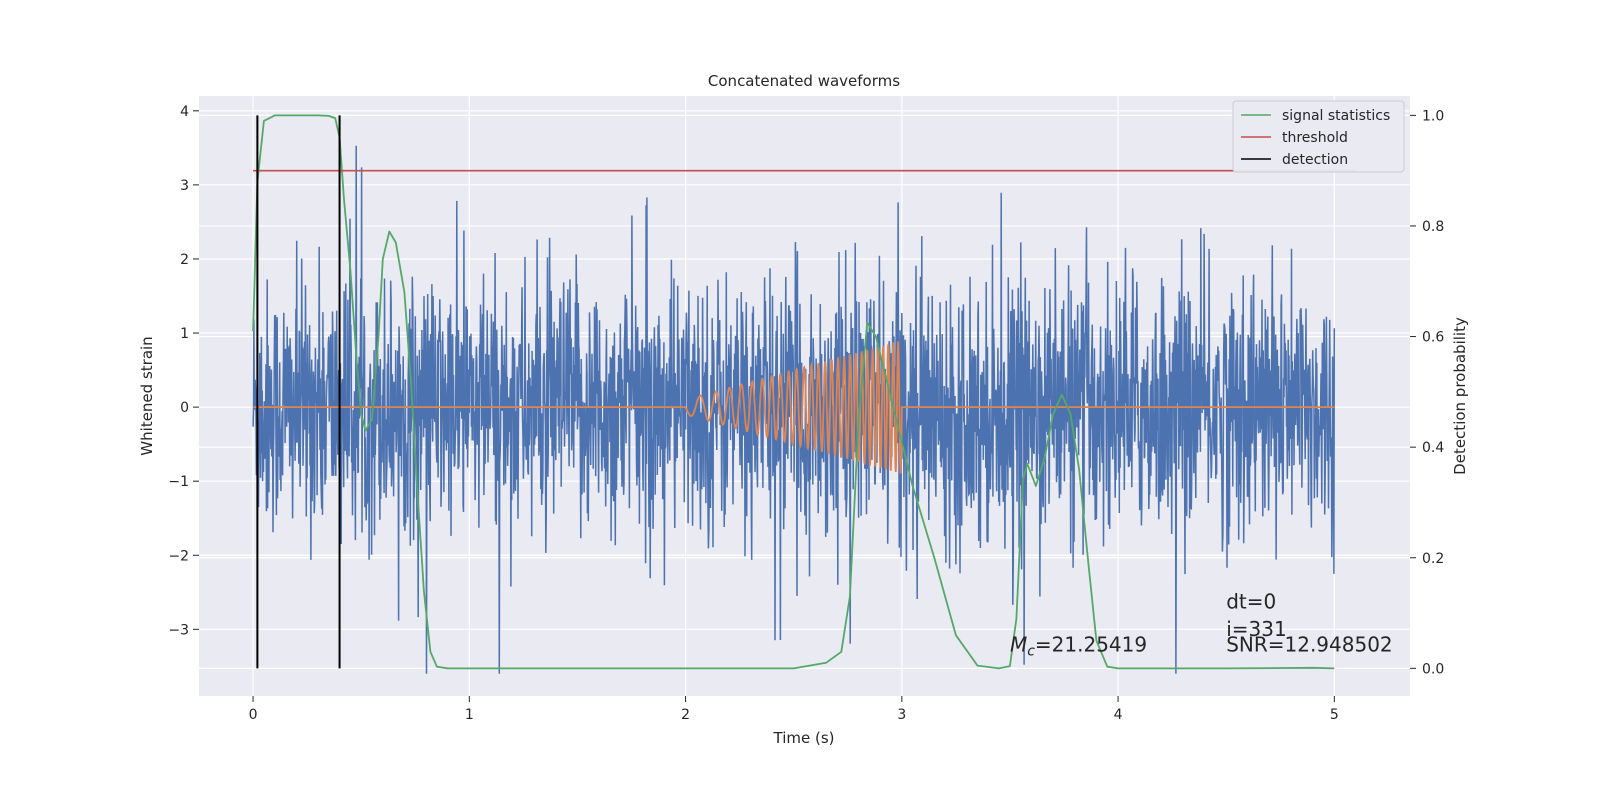 This screenshot has height=800, width=1600. Describe the element at coordinates (1433, 448) in the screenshot. I see `y-tick-label-right: 0.4` at that location.